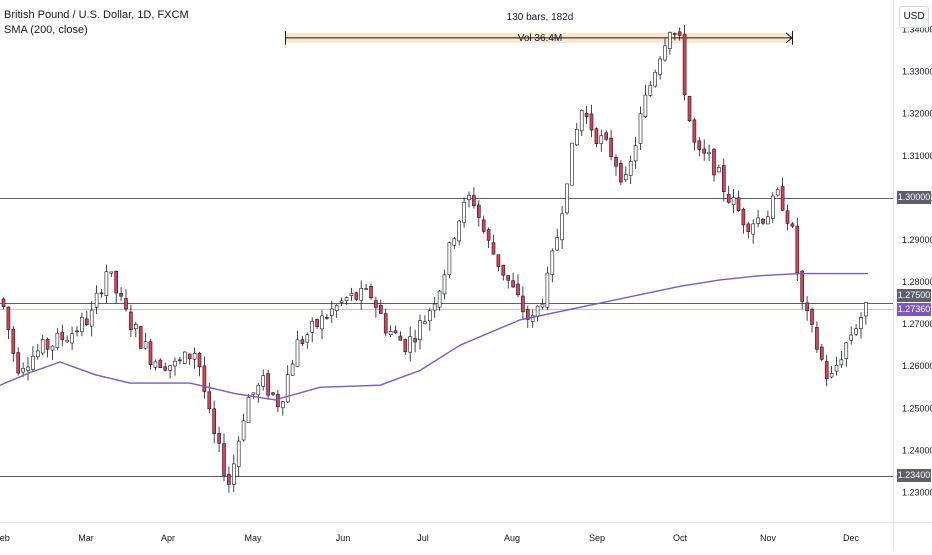 The image size is (932, 555). I want to click on x-tick-label: Feb, so click(5, 538).